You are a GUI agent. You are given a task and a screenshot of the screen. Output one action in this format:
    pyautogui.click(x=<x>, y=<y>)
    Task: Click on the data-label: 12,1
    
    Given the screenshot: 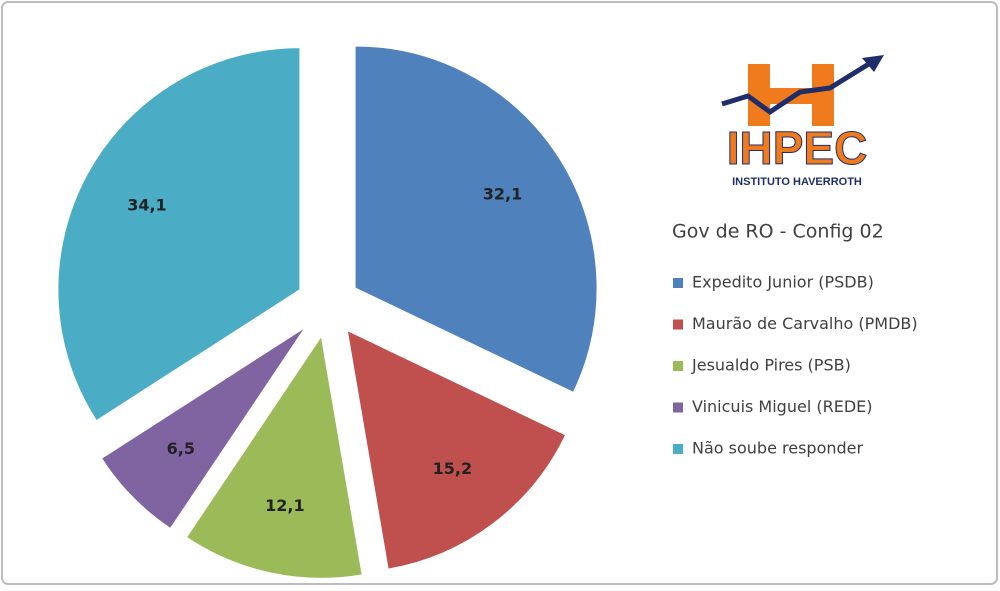 What is the action you would take?
    pyautogui.click(x=284, y=505)
    